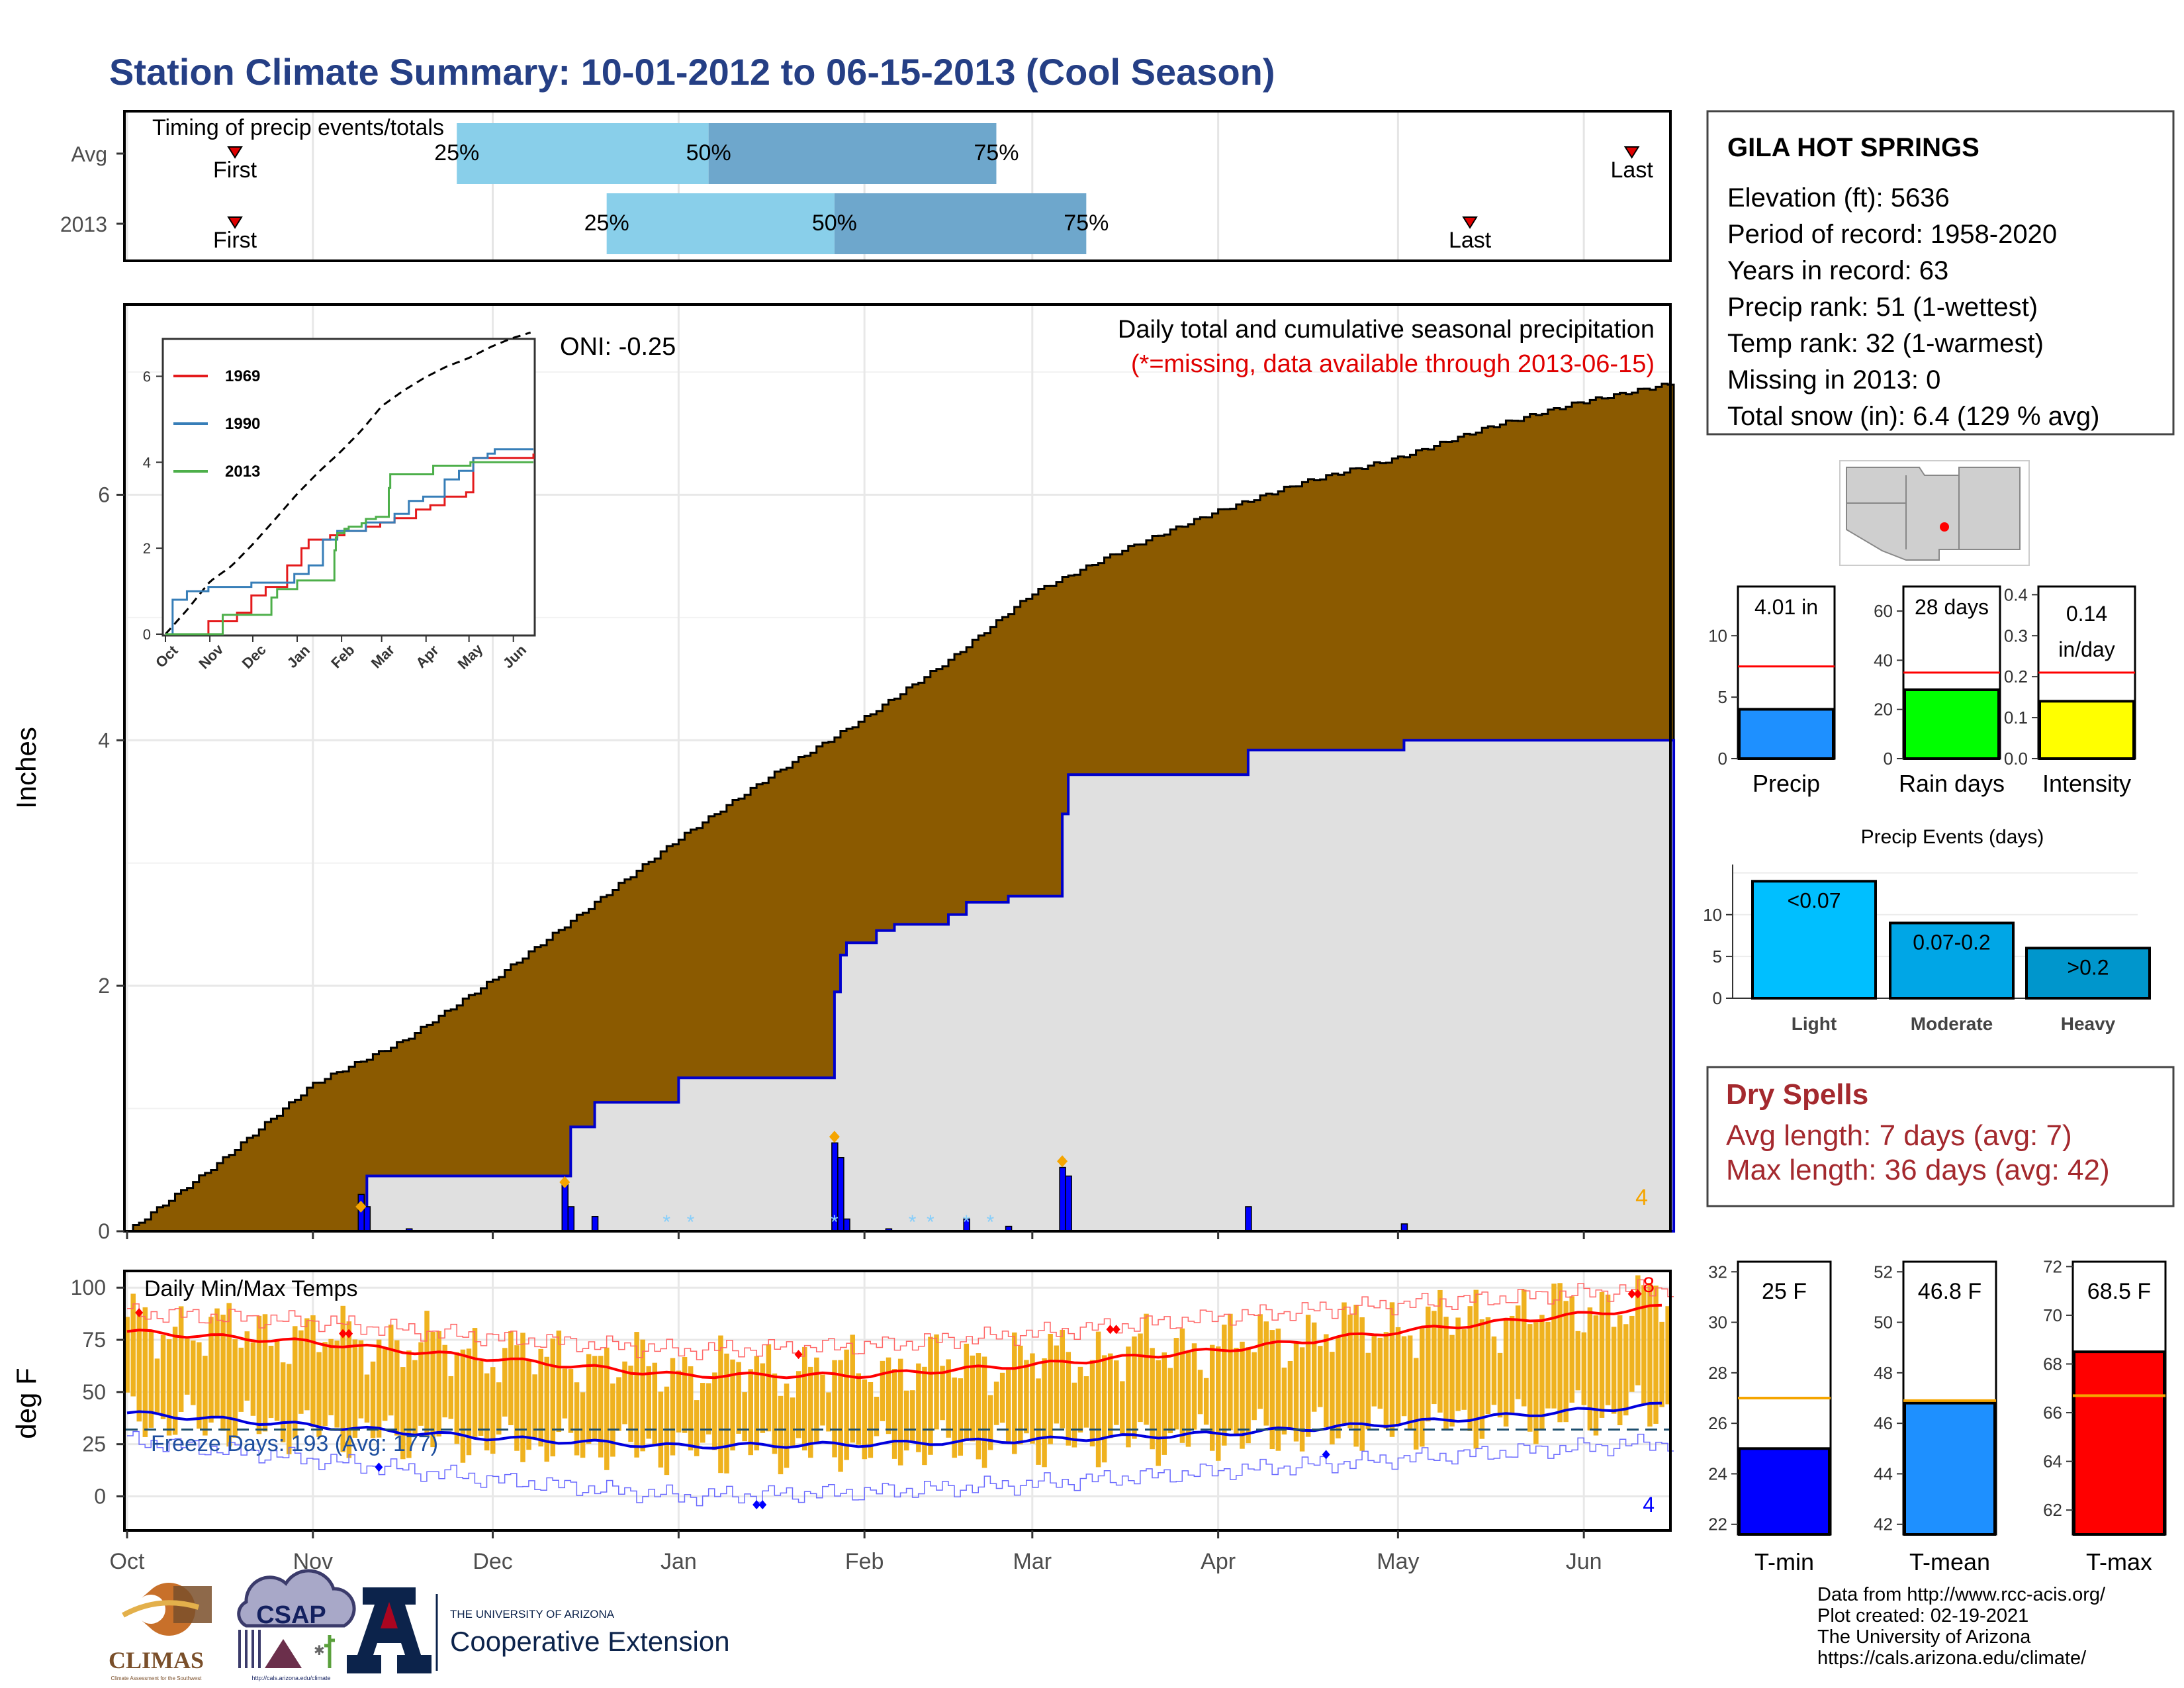 The image size is (2184, 1688). What do you see at coordinates (1952, 607) in the screenshot?
I see `minibar-value-label: 28 days` at bounding box center [1952, 607].